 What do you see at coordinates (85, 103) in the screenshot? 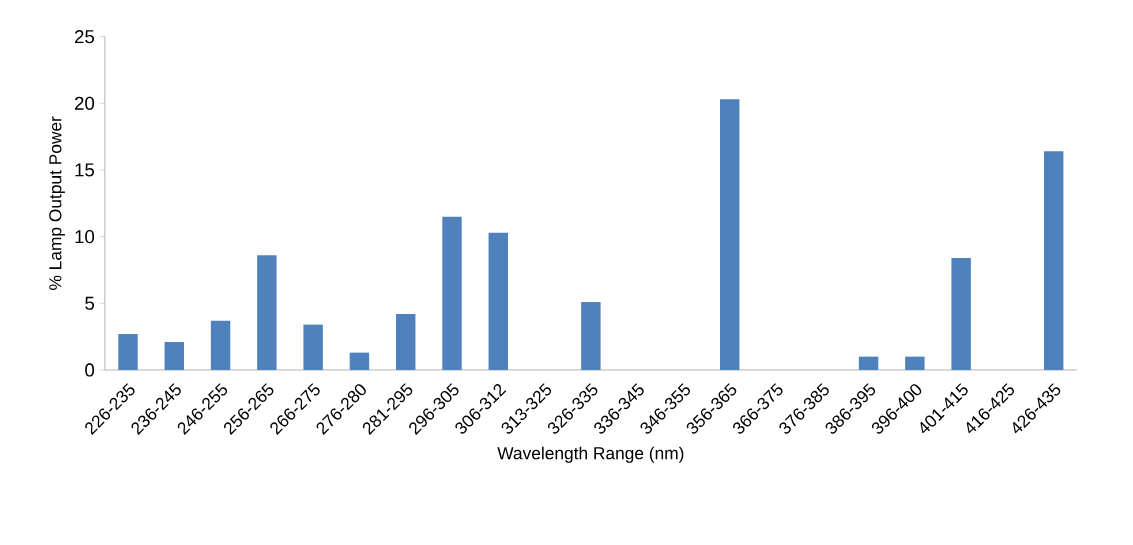
I see `y-tick-label: 20` at bounding box center [85, 103].